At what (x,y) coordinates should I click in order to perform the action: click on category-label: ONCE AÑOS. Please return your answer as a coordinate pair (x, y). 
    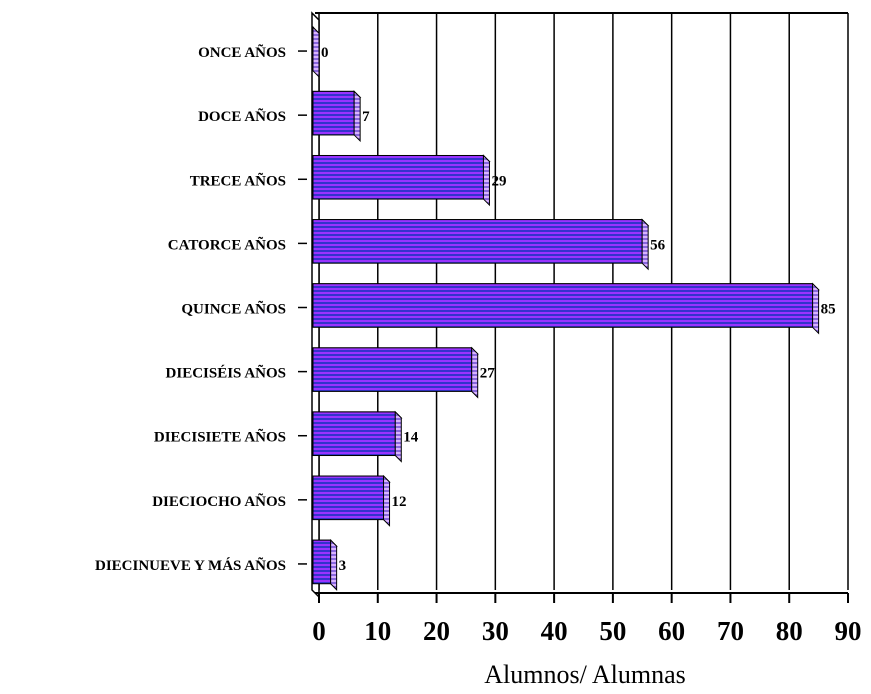
    Looking at the image, I should click on (242, 52).